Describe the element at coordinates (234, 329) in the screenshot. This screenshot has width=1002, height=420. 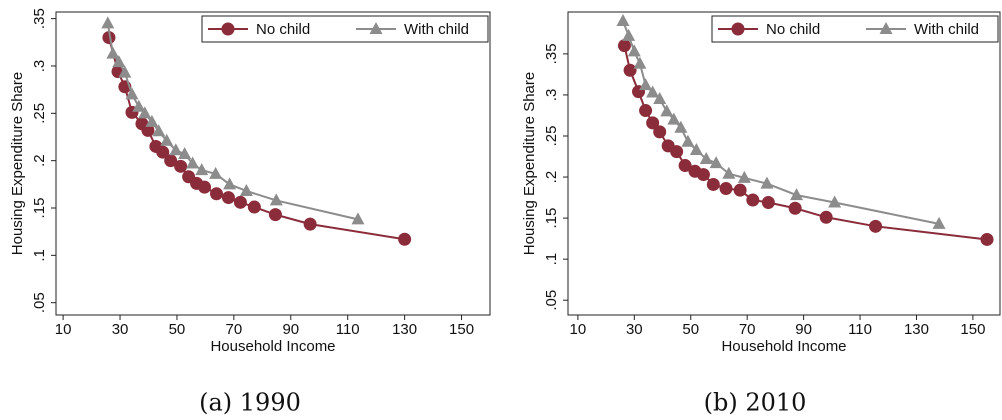
I see `x-tick-label: 70` at that location.